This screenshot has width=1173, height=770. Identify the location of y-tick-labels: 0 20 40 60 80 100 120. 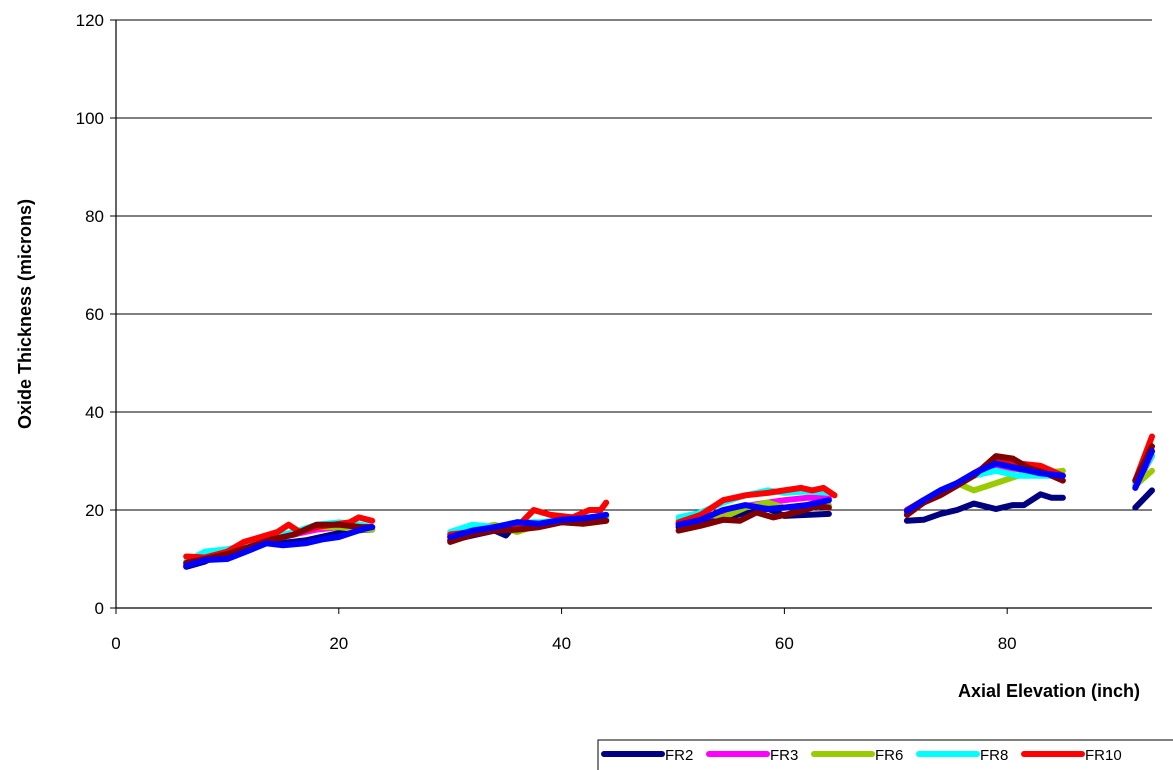
(90, 314).